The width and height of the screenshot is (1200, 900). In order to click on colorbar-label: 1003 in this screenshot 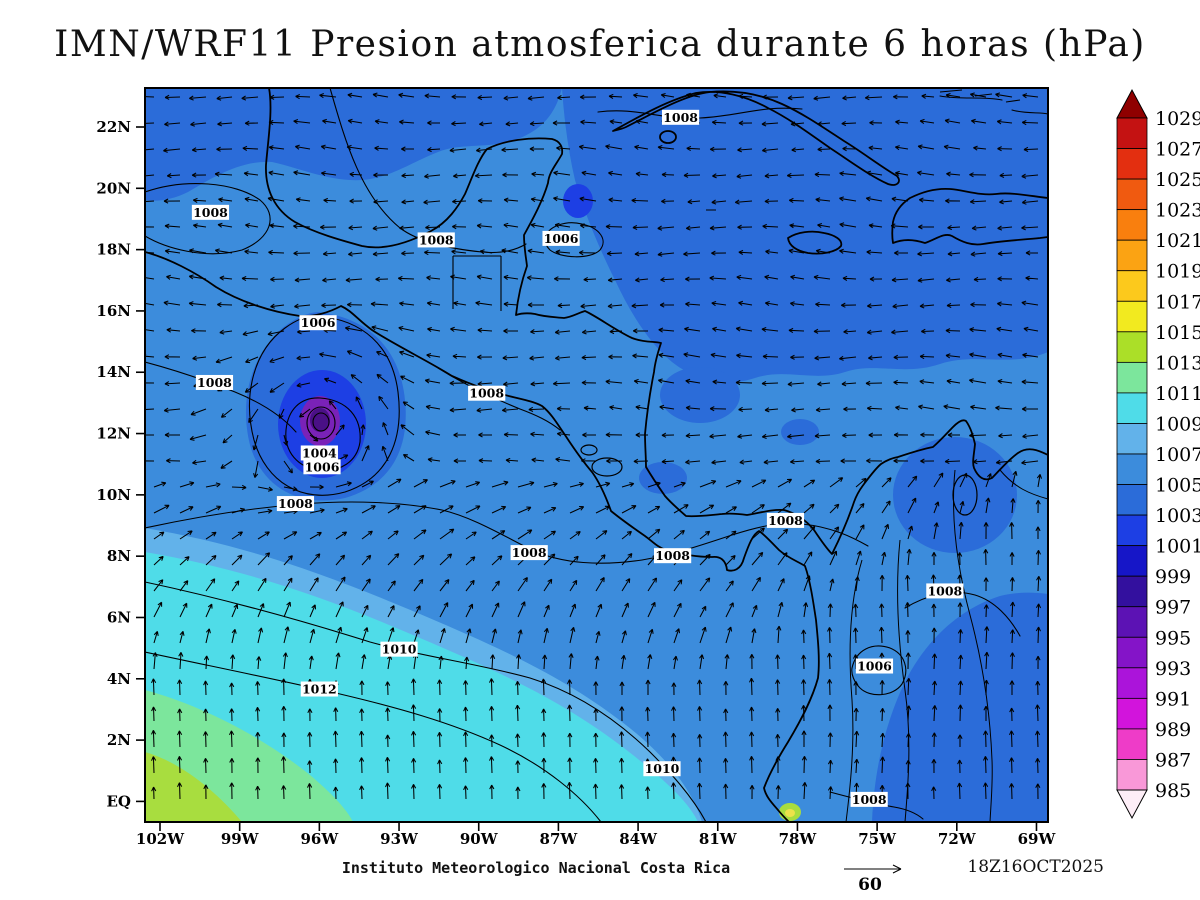, I will do `click(1177, 516)`.